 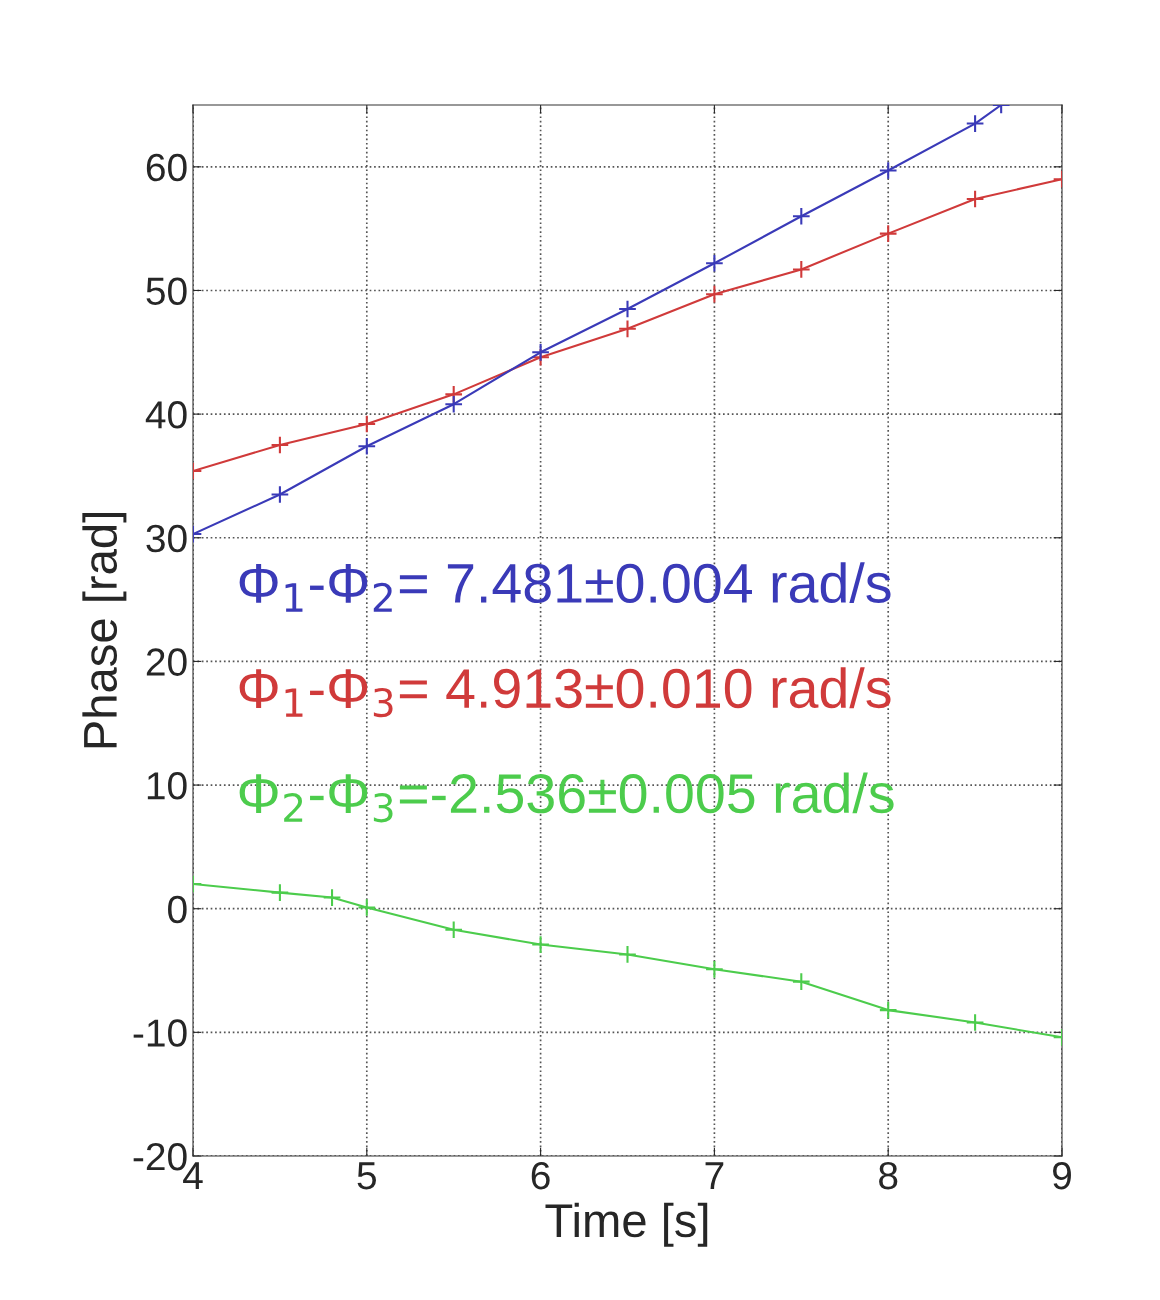 What do you see at coordinates (1062, 1175) in the screenshot?
I see `x-tick-label: 9` at bounding box center [1062, 1175].